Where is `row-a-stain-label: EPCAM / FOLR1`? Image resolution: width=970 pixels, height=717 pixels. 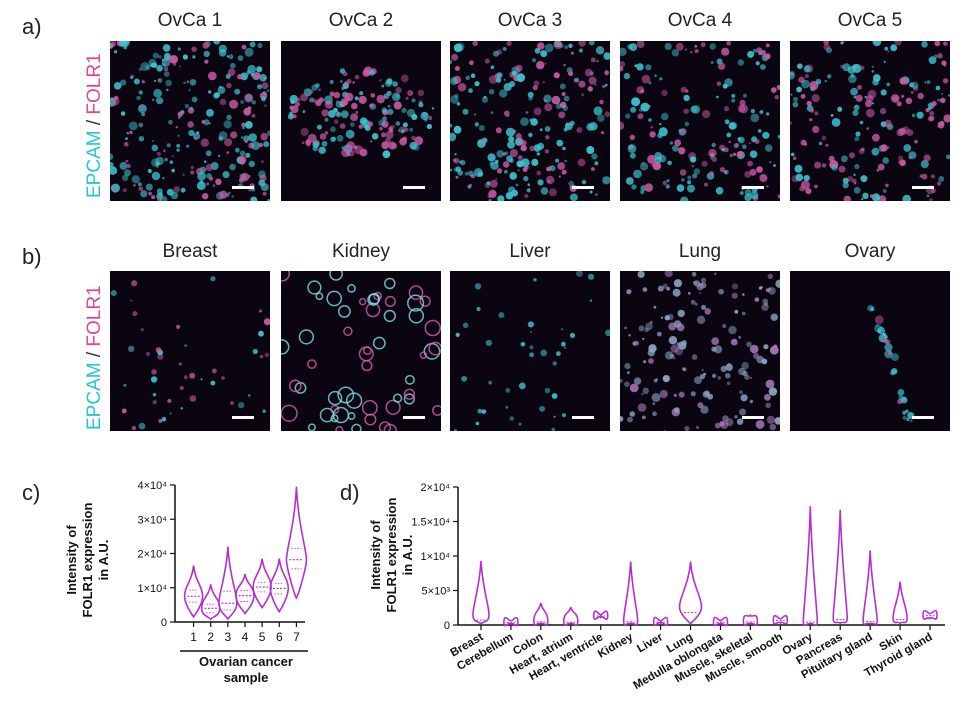
row-a-stain-label: EPCAM / FOLR1 is located at coordinates (95, 125).